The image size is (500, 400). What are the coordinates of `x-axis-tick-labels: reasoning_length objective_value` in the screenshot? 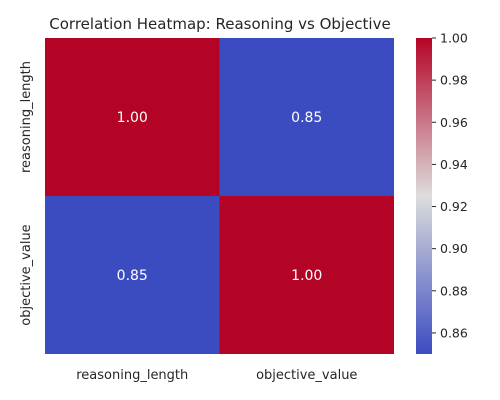 It's located at (216, 375).